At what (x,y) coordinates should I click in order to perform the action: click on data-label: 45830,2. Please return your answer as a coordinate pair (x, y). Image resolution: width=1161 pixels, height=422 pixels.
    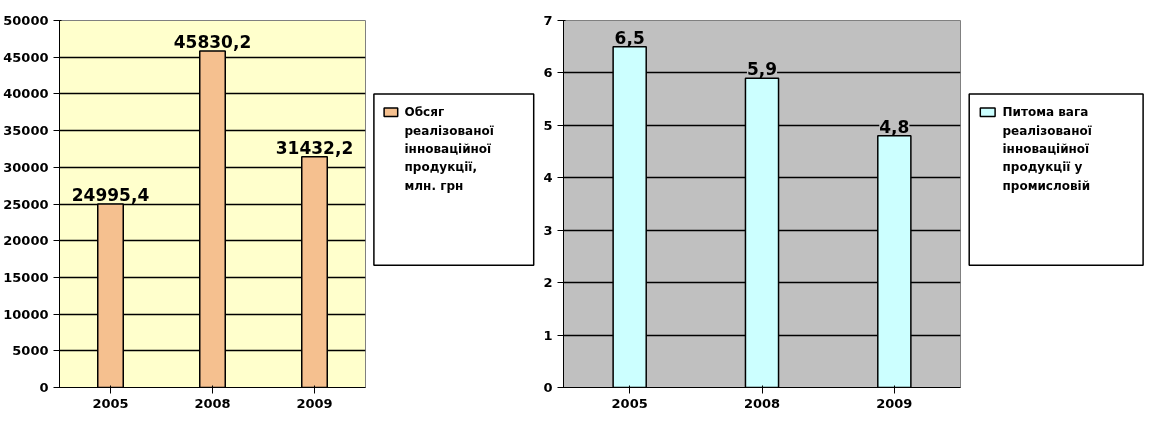
    Looking at the image, I should click on (212, 42).